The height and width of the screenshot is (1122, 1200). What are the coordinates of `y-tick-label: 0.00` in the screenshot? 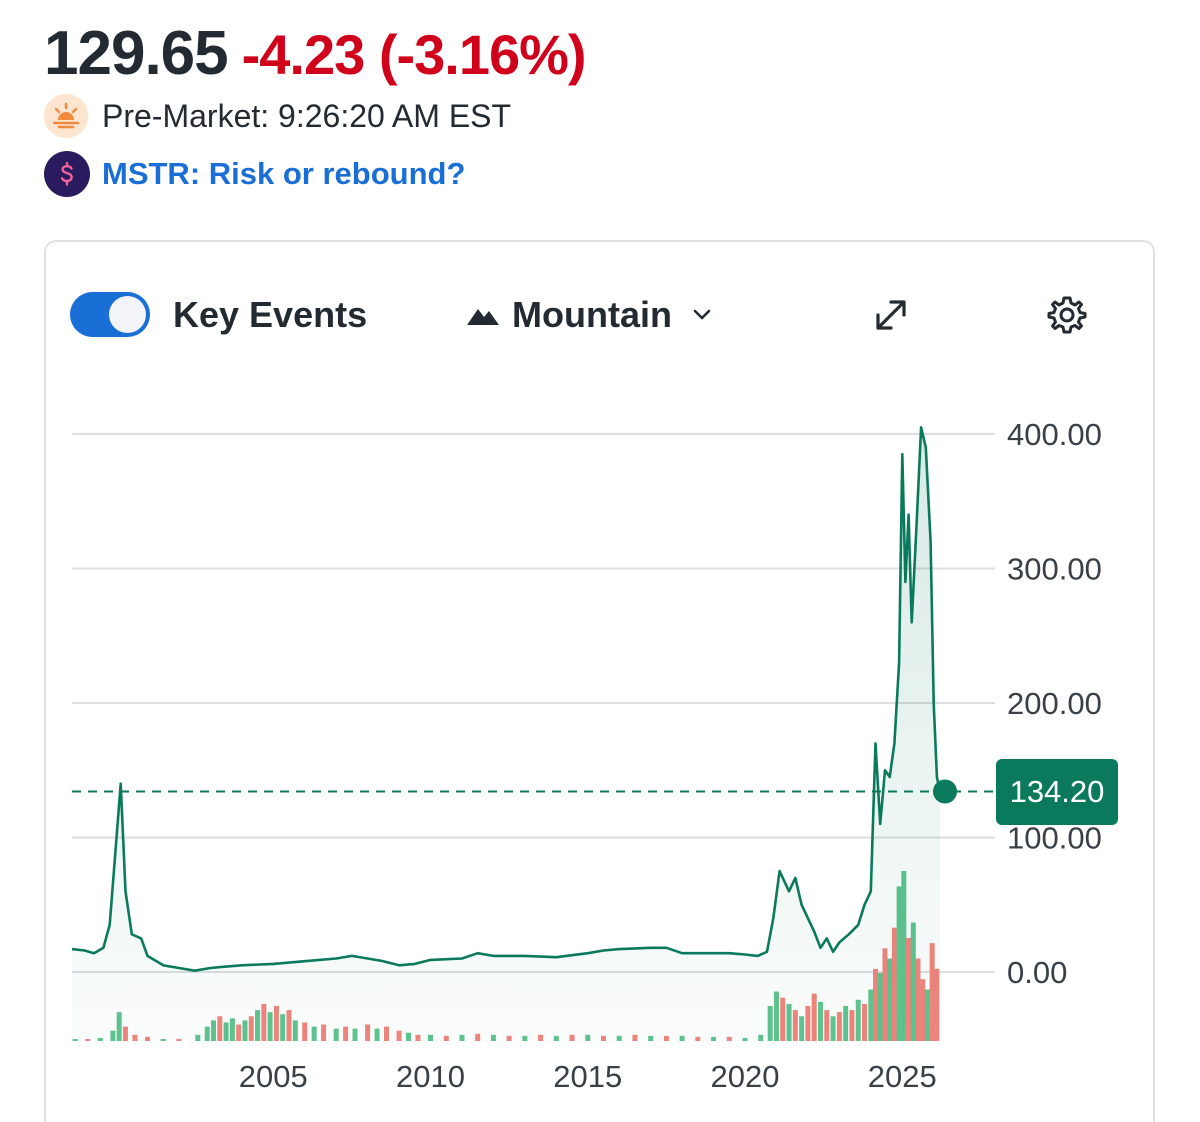 It's located at (1037, 972).